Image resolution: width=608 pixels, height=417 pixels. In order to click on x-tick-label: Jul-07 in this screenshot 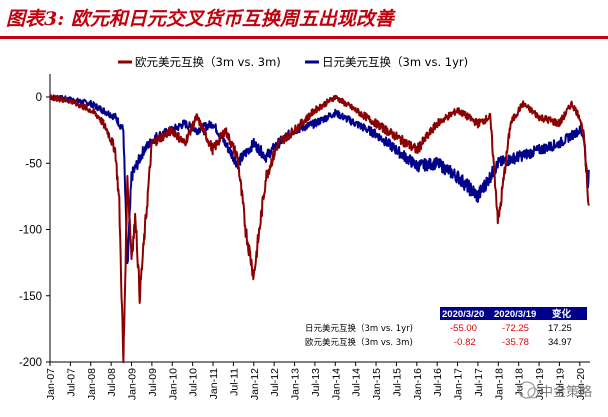, I will do `click(71, 382)`.